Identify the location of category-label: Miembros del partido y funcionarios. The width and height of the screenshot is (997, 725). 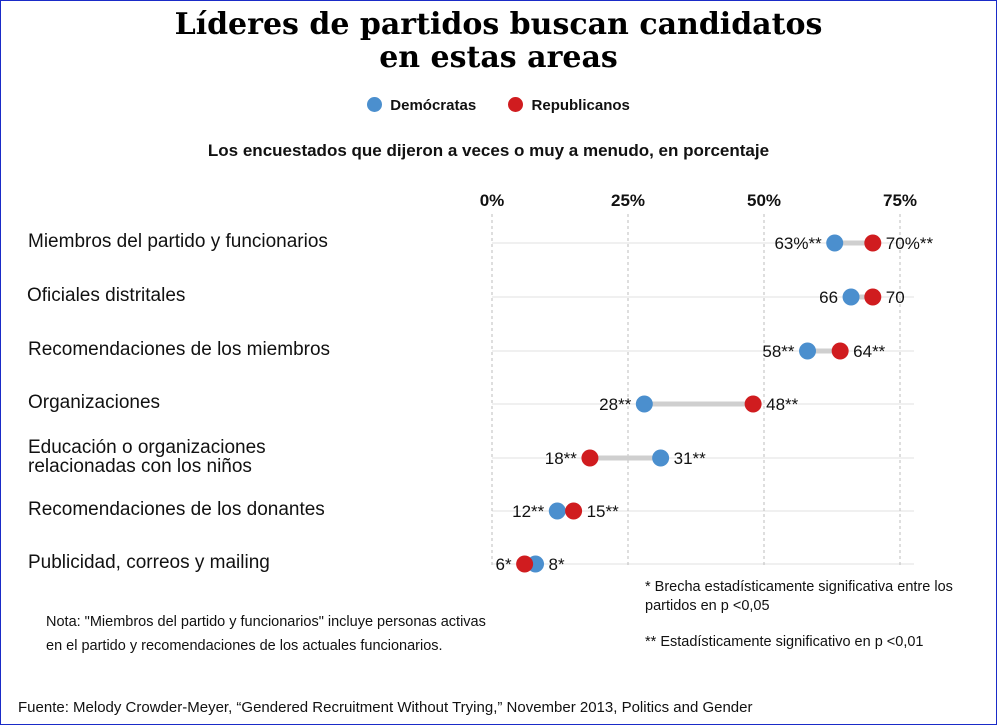
(178, 241).